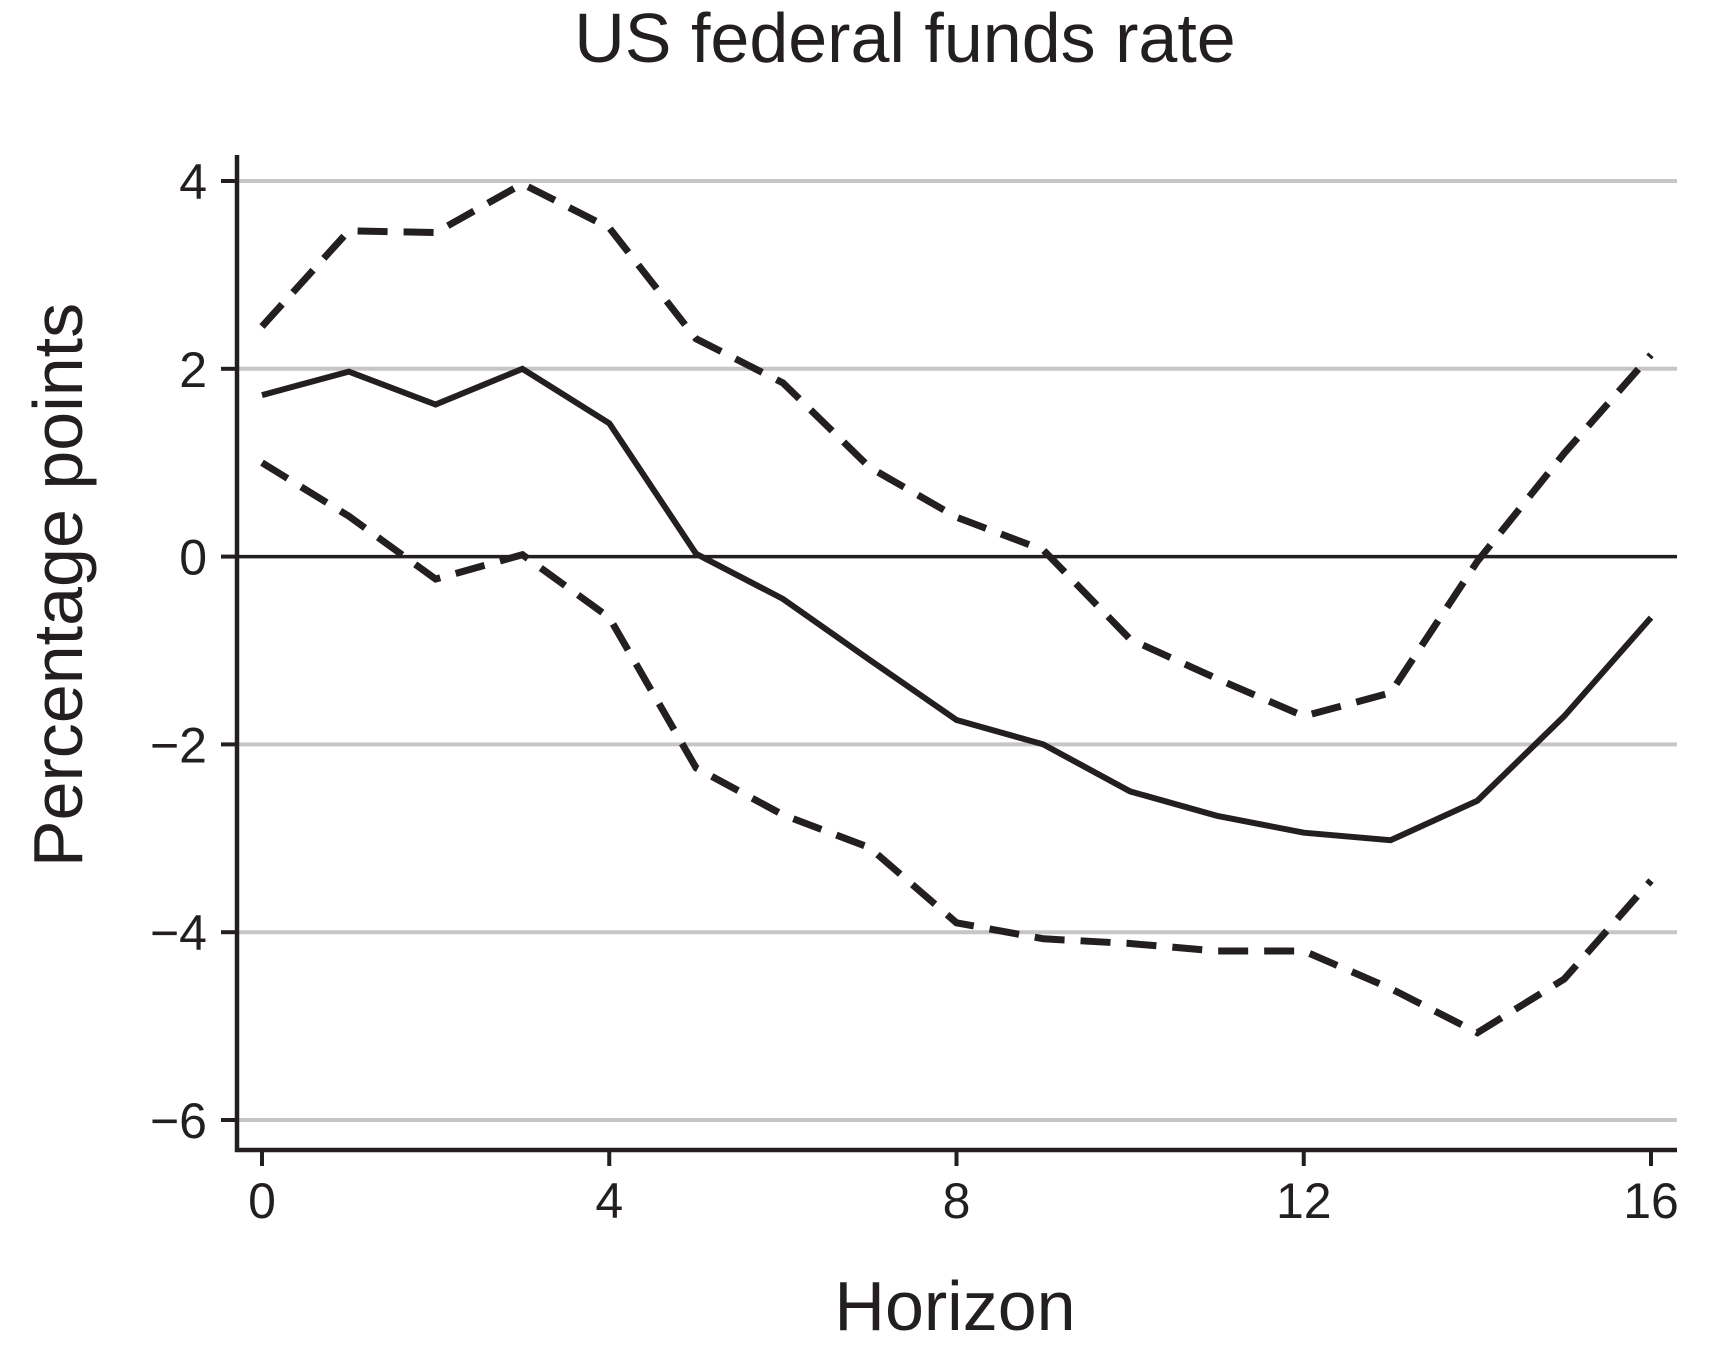  I want to click on x-tick-label: 16, so click(1651, 1201).